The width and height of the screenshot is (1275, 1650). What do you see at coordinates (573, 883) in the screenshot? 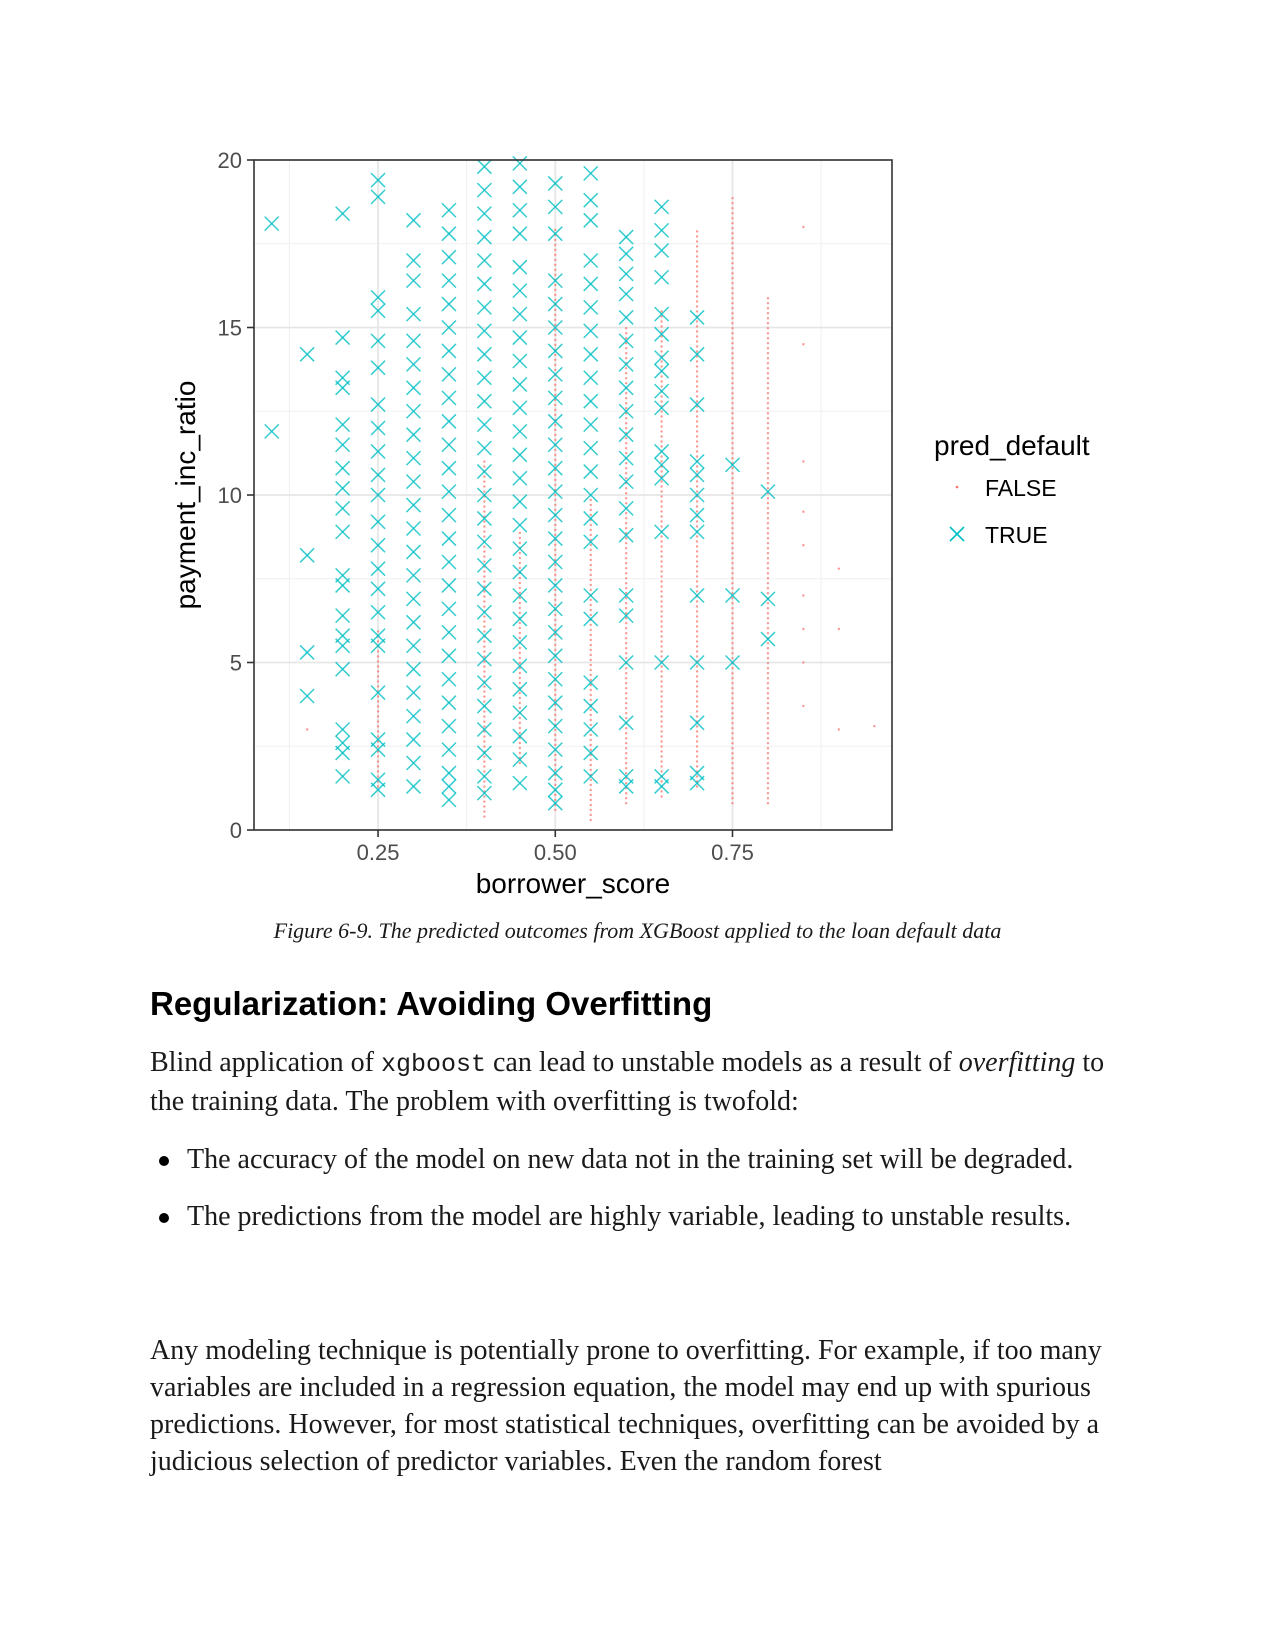
I see `x-axis-title: borrower_score` at bounding box center [573, 883].